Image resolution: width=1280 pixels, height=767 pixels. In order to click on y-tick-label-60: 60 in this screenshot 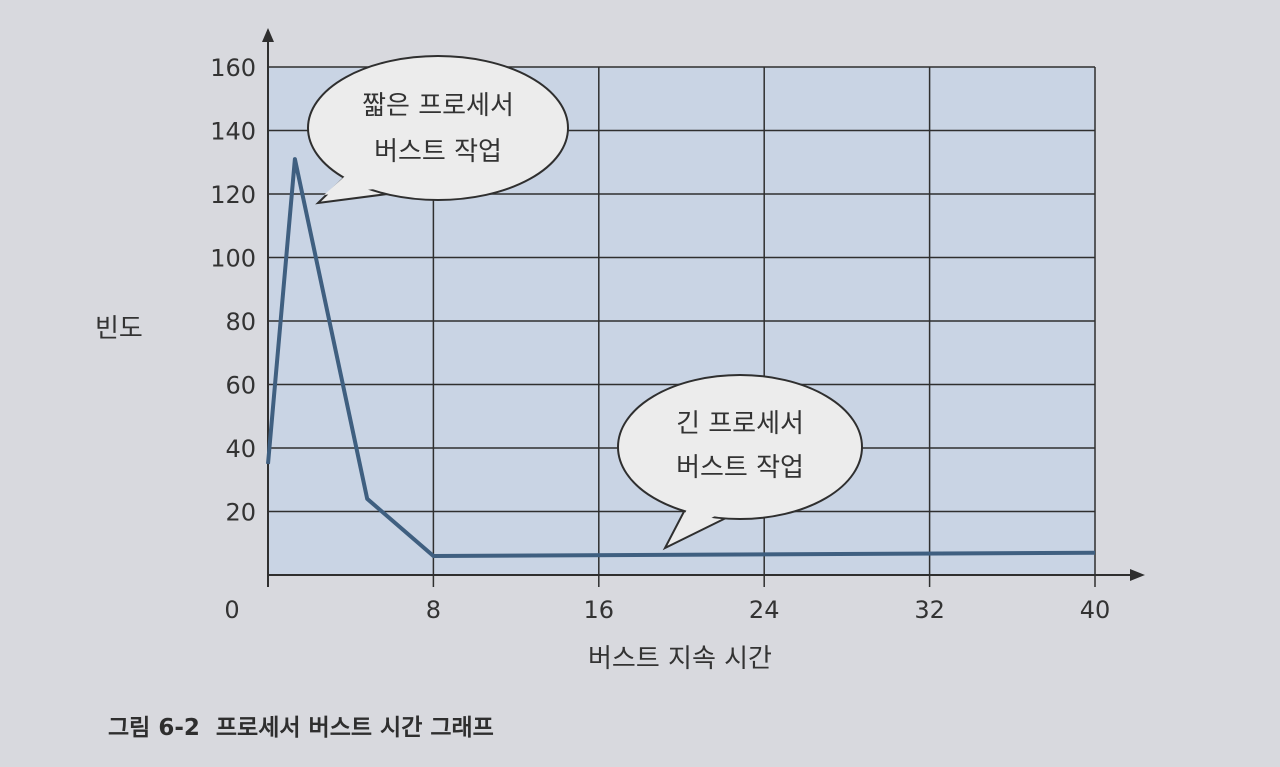, I will do `click(240, 386)`.